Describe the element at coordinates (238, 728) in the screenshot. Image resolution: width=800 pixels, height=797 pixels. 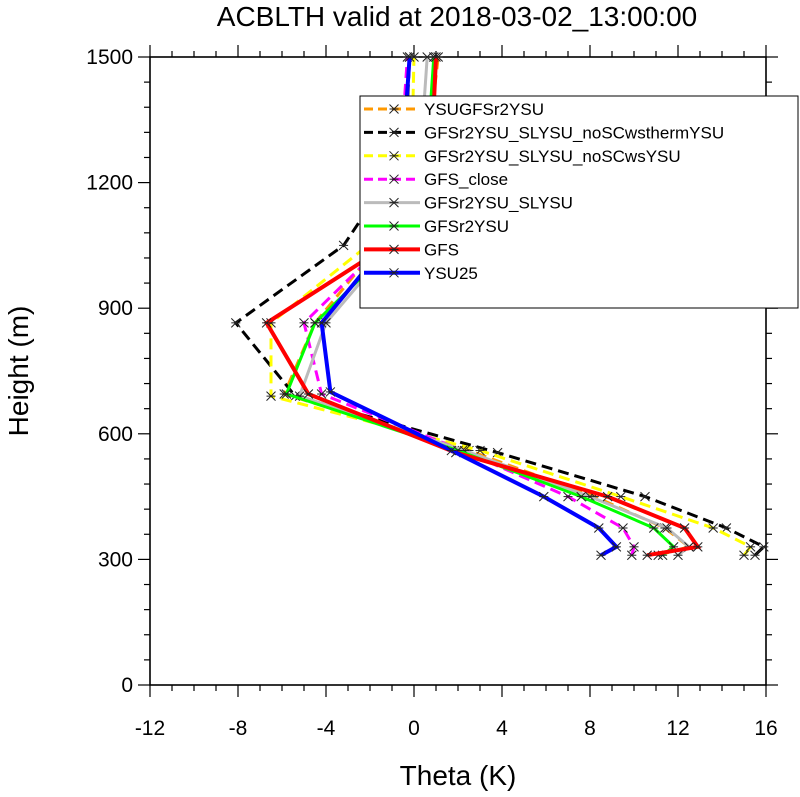
I see `x-tick-label: -8` at that location.